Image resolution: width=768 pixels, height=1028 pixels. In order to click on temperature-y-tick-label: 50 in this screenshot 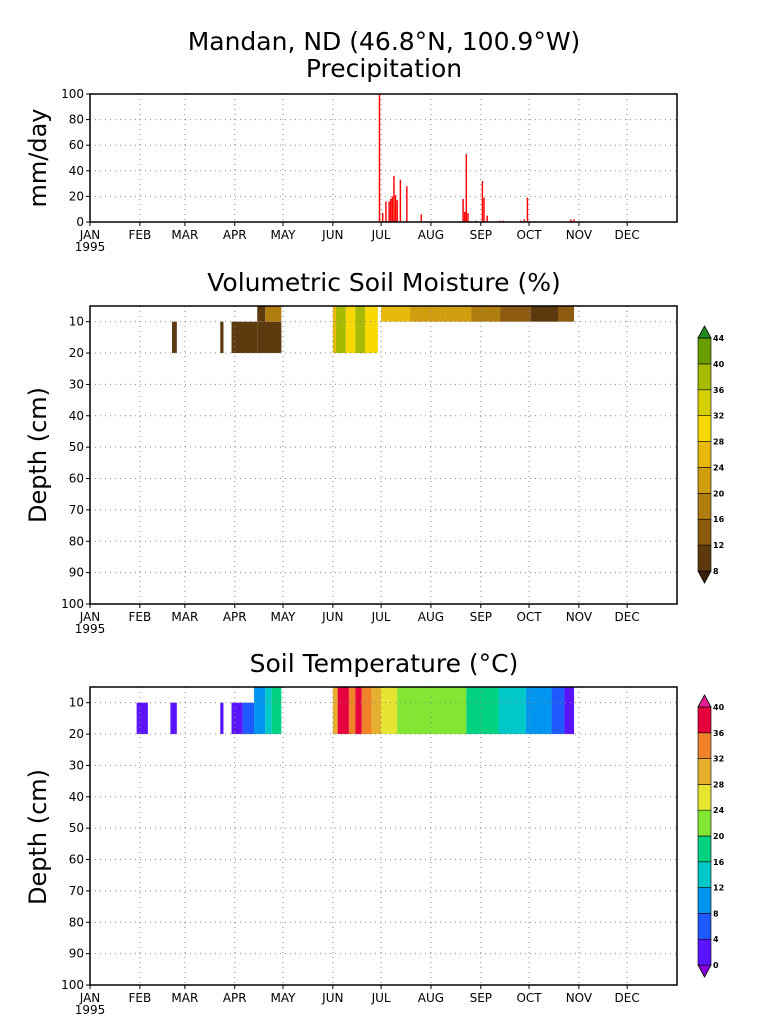, I will do `click(76, 828)`.